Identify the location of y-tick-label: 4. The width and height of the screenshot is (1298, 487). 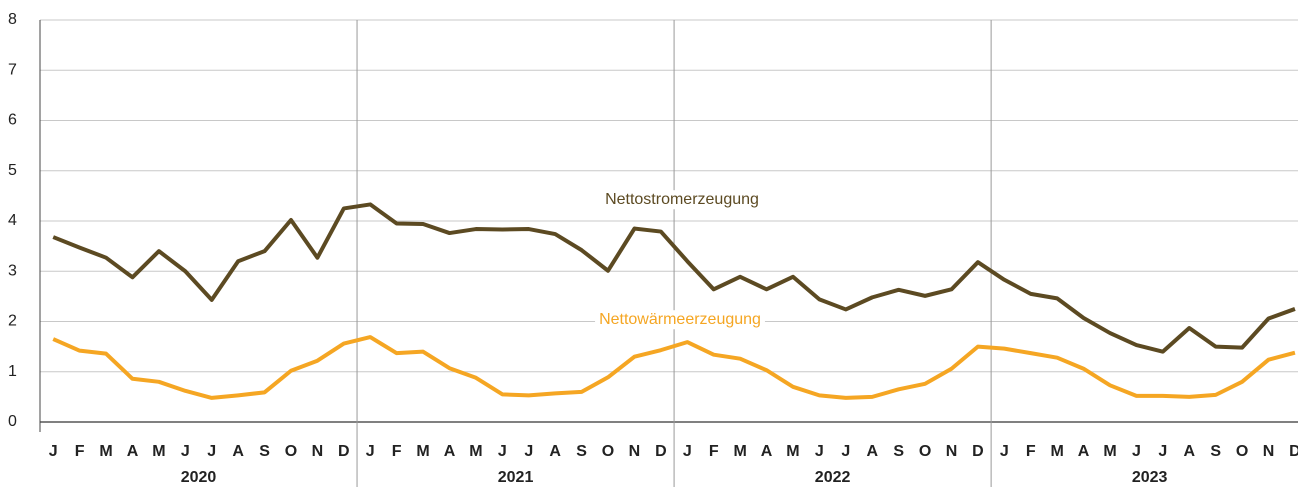
(12, 220).